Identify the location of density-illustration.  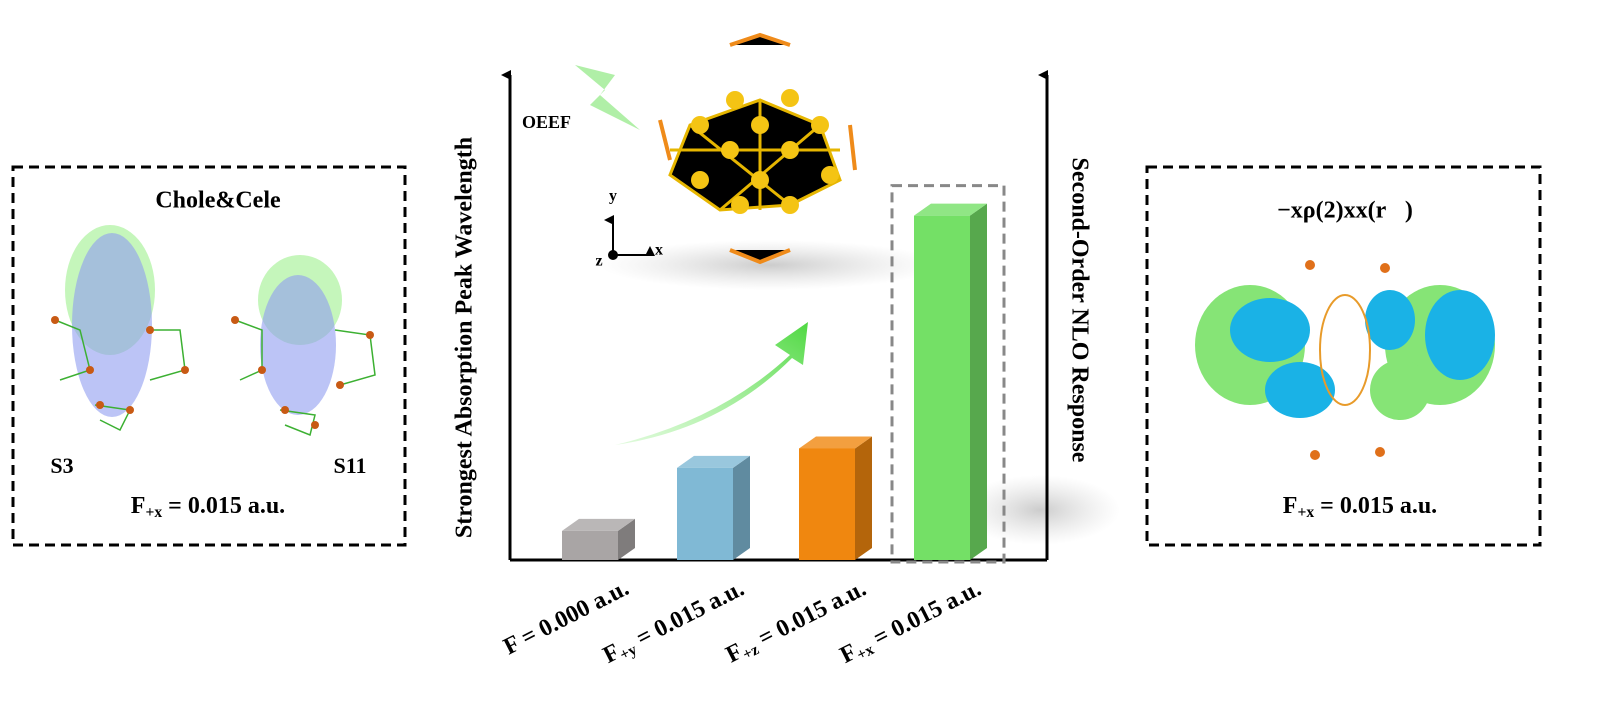
(1345, 360).